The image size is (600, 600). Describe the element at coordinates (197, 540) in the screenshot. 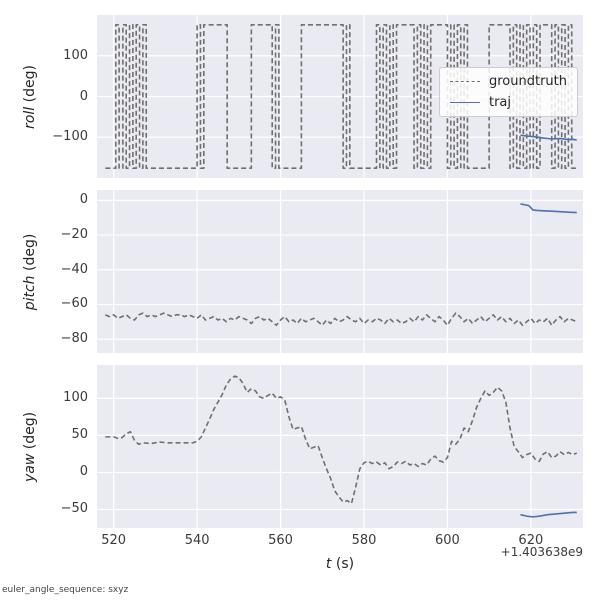

I see `x-tick-label: 540` at that location.